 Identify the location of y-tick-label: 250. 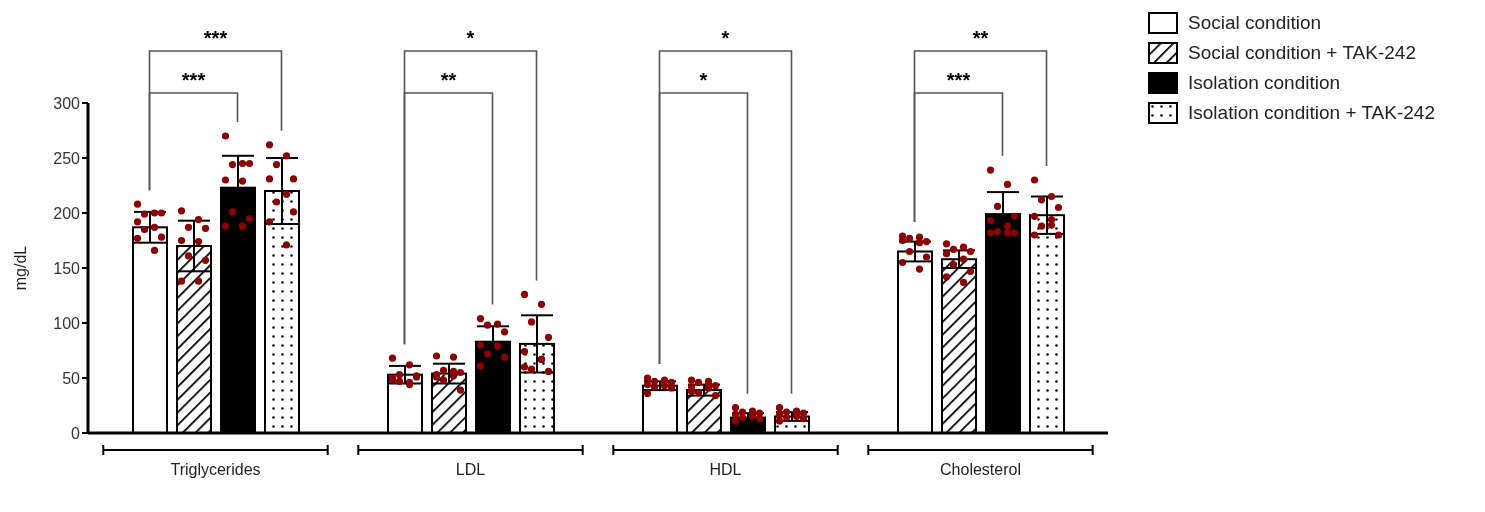
(67, 158).